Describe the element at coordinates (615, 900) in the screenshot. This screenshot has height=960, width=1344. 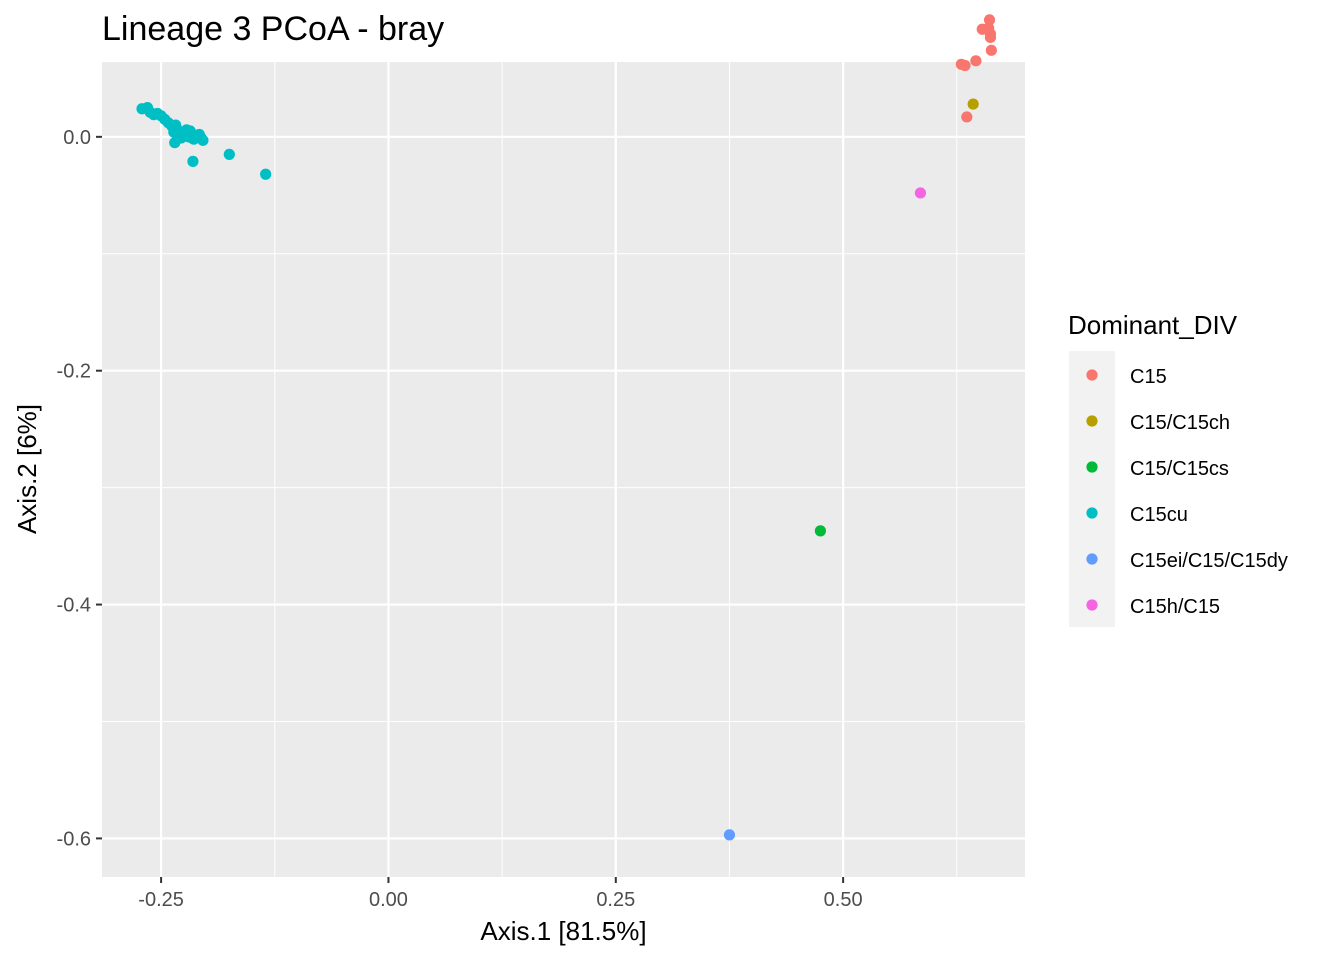
I see `x-tick-label: 0.25` at that location.